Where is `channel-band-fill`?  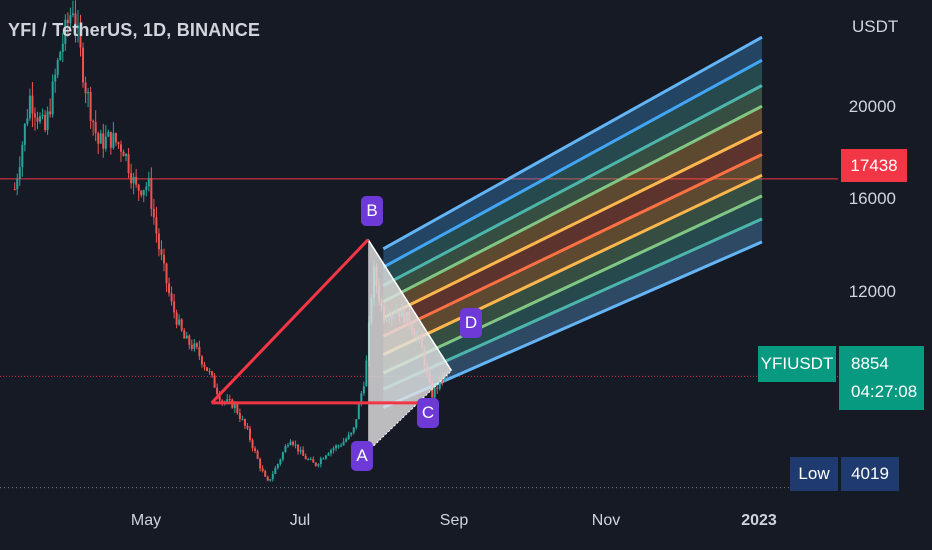 channel-band-fill is located at coordinates (572, 313).